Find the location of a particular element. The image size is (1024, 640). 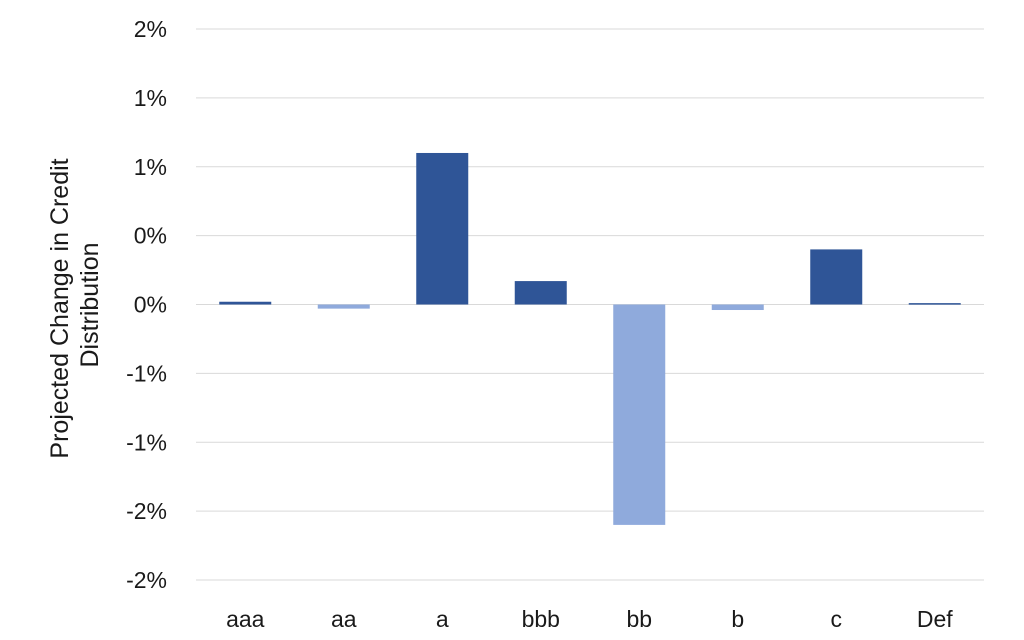

bar-bb is located at coordinates (639, 414).